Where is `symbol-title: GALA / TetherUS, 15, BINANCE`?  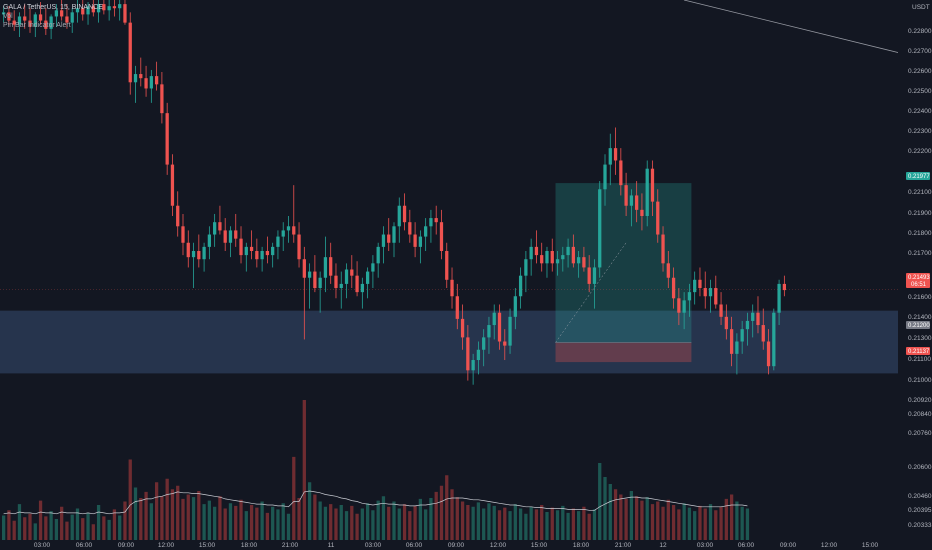
symbol-title: GALA / TetherUS, 15, BINANCE is located at coordinates (53, 7).